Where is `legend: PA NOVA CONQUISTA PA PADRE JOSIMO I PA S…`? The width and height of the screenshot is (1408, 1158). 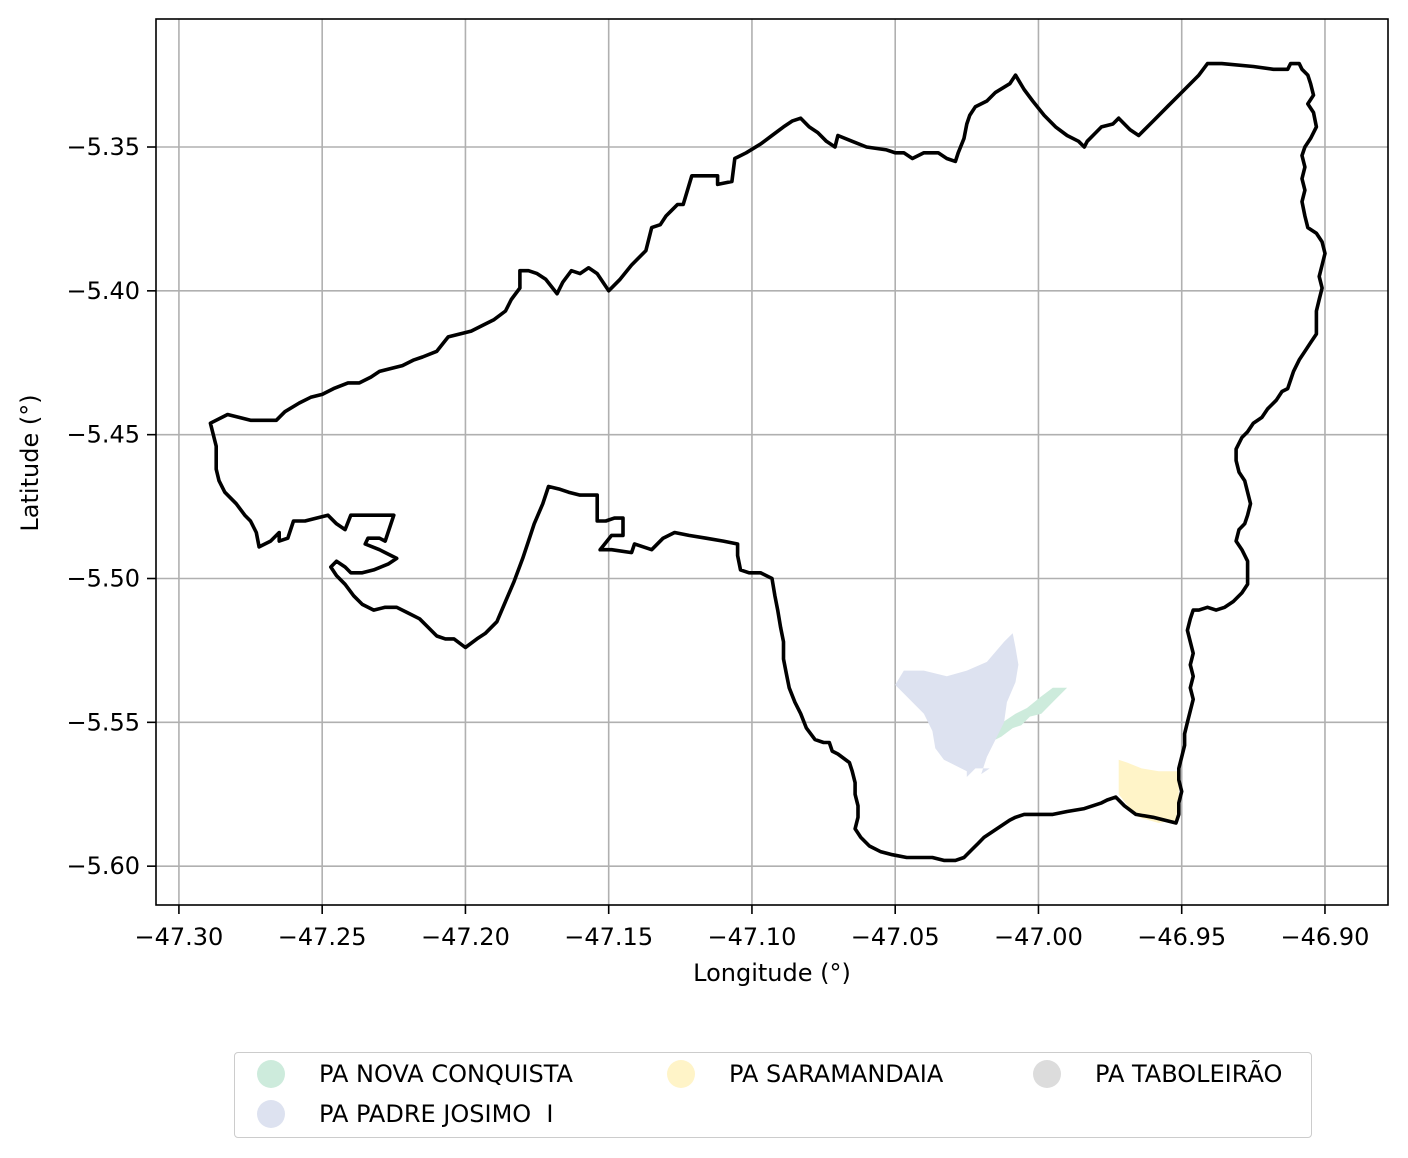
legend: PA NOVA CONQUISTA PA PADRE JOSIMO I PA S… is located at coordinates (773, 1095).